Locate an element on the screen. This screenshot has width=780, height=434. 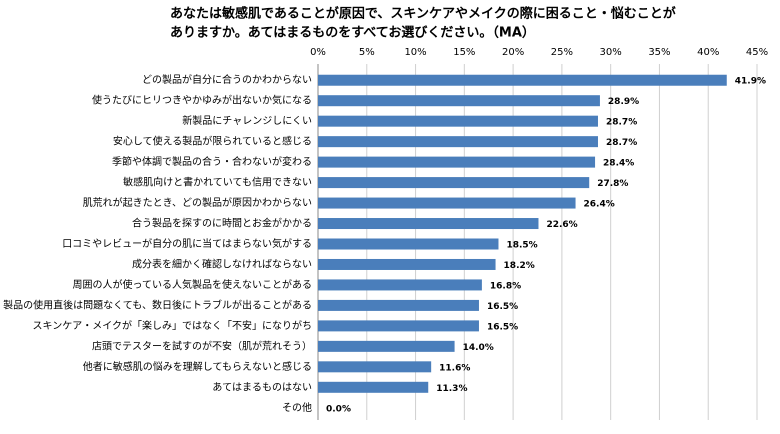
y-tick-label: 新製品にチャレンジしにくい is located at coordinates (247, 120).